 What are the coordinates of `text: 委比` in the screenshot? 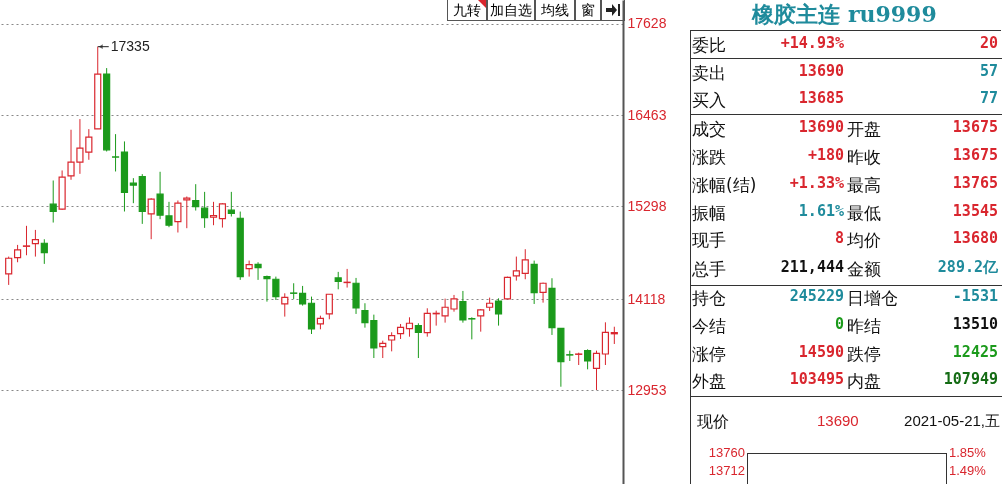 It's located at (709, 45).